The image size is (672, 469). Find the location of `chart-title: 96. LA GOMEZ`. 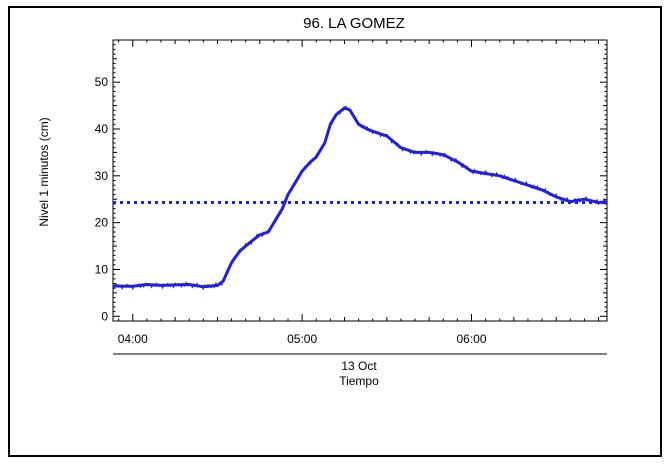

chart-title: 96. LA GOMEZ is located at coordinates (354, 23).